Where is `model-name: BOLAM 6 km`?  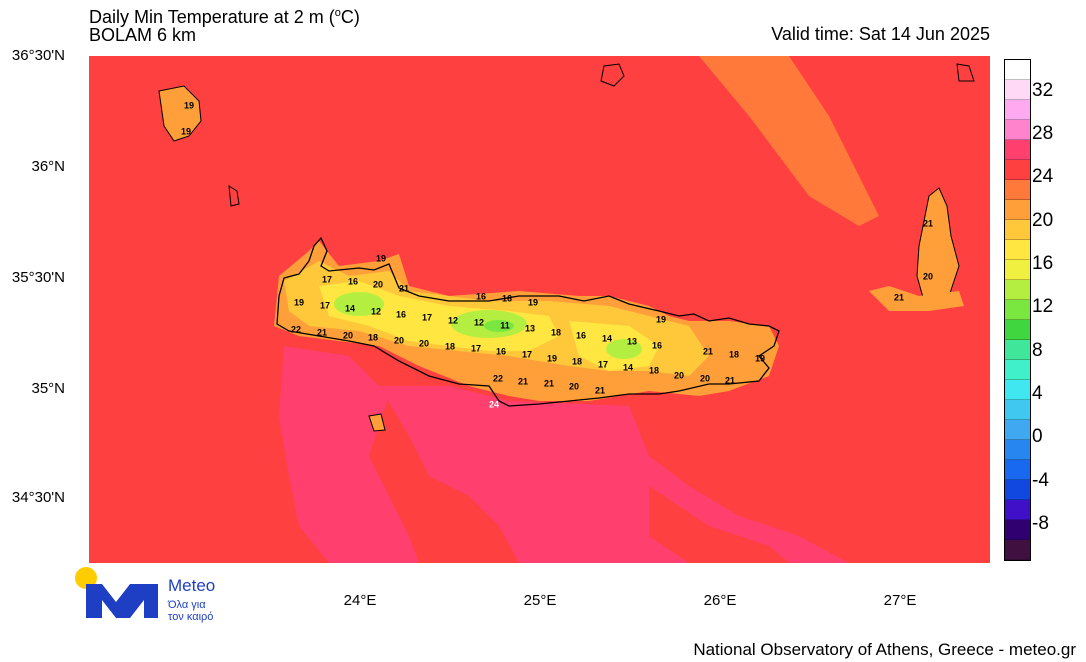
model-name: BOLAM 6 km is located at coordinates (143, 35).